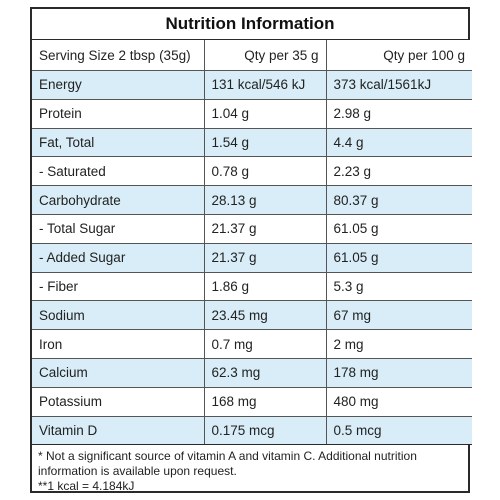  I want to click on qty-per-35g: 0.7 mg, so click(265, 344).